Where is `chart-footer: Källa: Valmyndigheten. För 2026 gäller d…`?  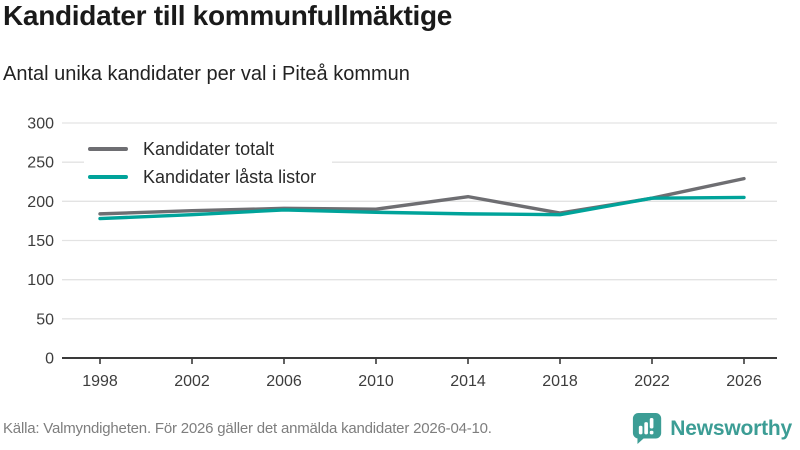 chart-footer: Källa: Valmyndigheten. För 2026 gäller d… is located at coordinates (397, 428).